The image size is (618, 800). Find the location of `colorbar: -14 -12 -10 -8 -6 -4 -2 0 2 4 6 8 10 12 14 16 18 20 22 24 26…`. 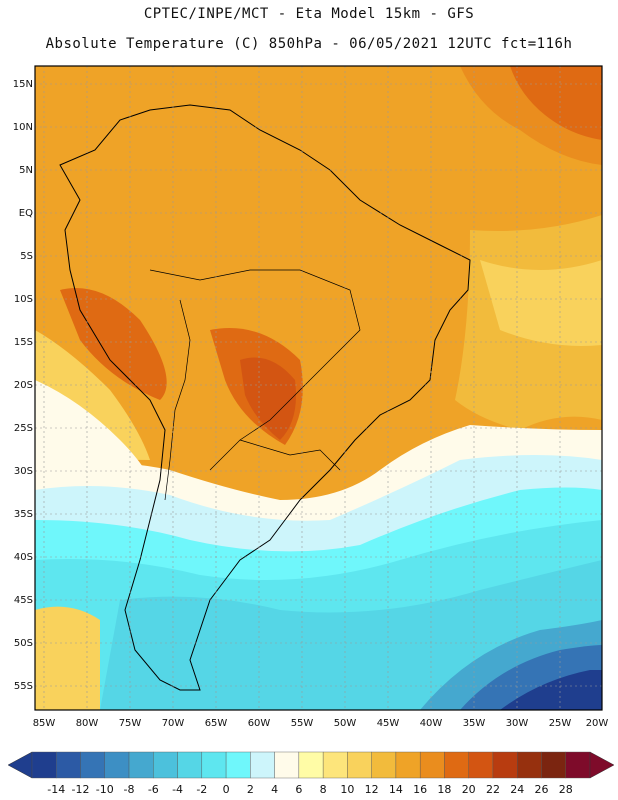

colorbar: -14 -12 -10 -8 -6 -4 -2 0 2 4 6 8 10 12 14 16 18 20 22 24 26… is located at coordinates (311, 773).